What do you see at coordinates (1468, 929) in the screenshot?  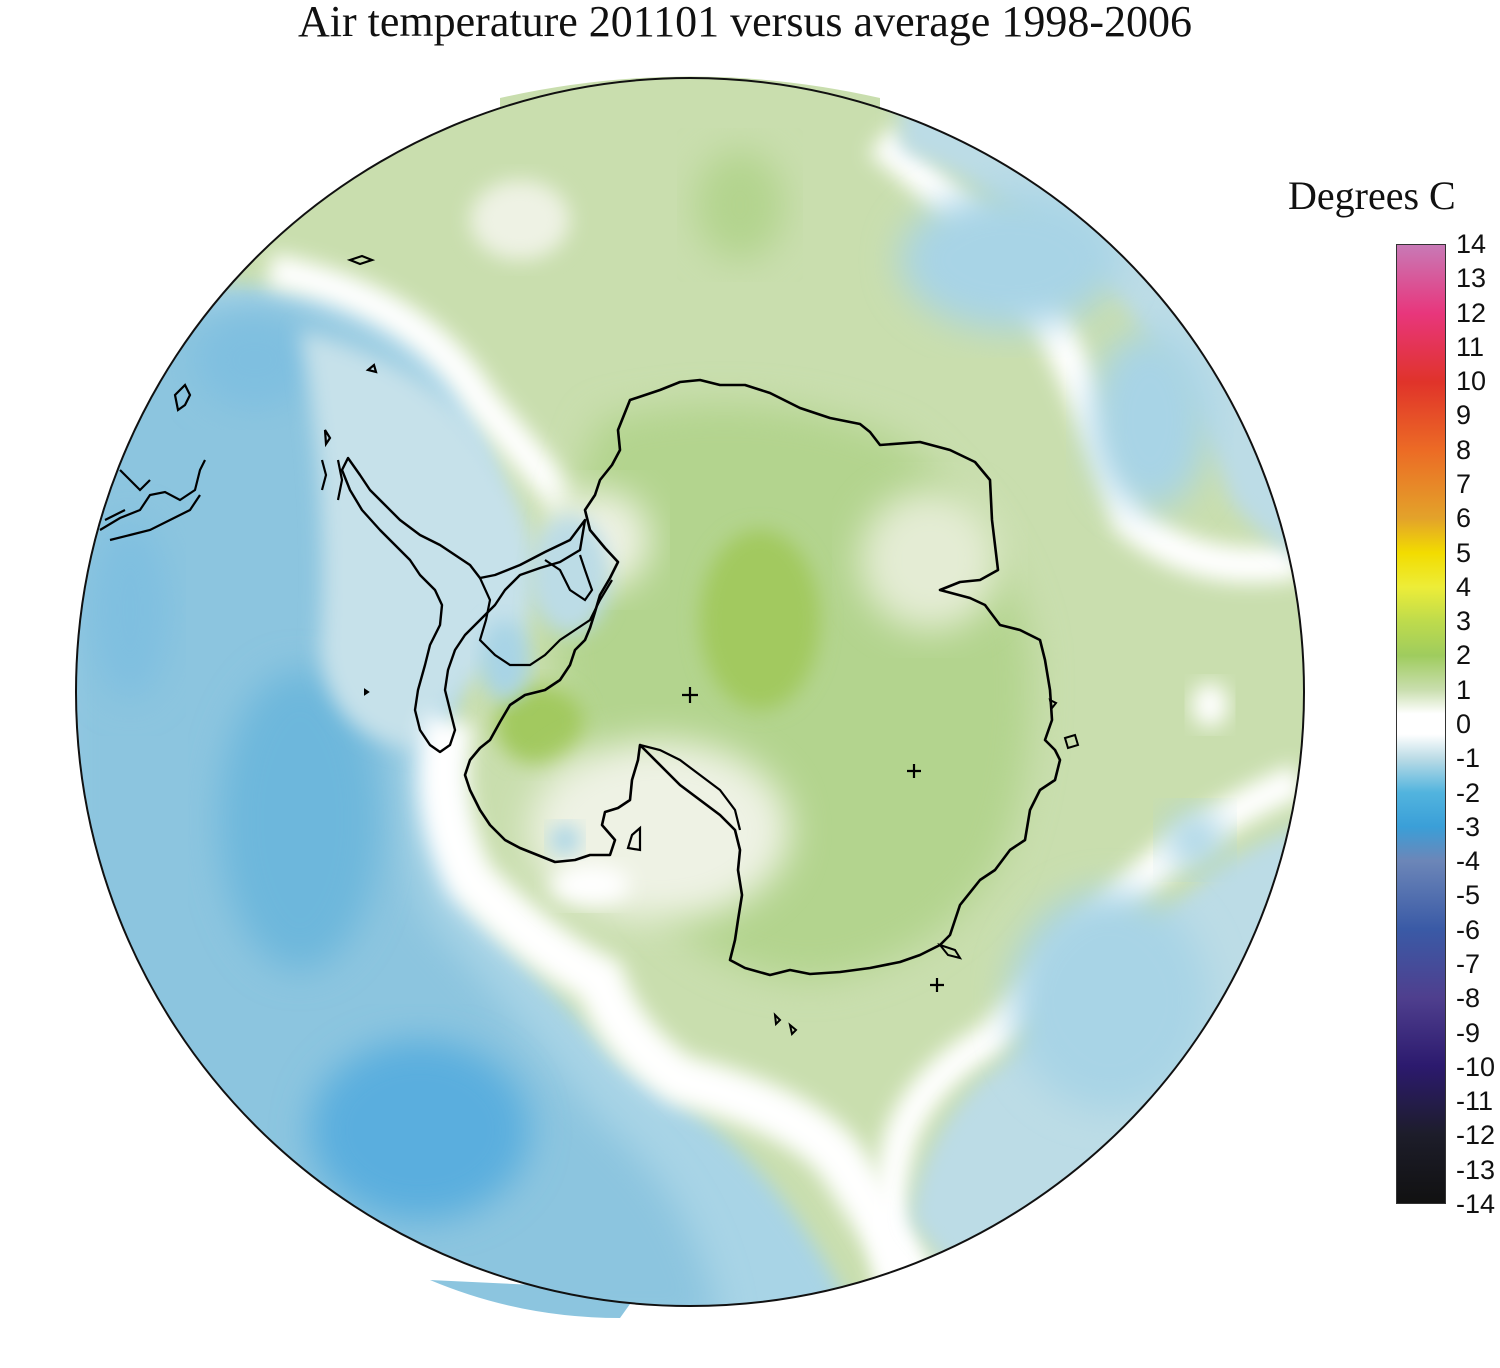 I see `colorbar-tick-label: -6` at bounding box center [1468, 929].